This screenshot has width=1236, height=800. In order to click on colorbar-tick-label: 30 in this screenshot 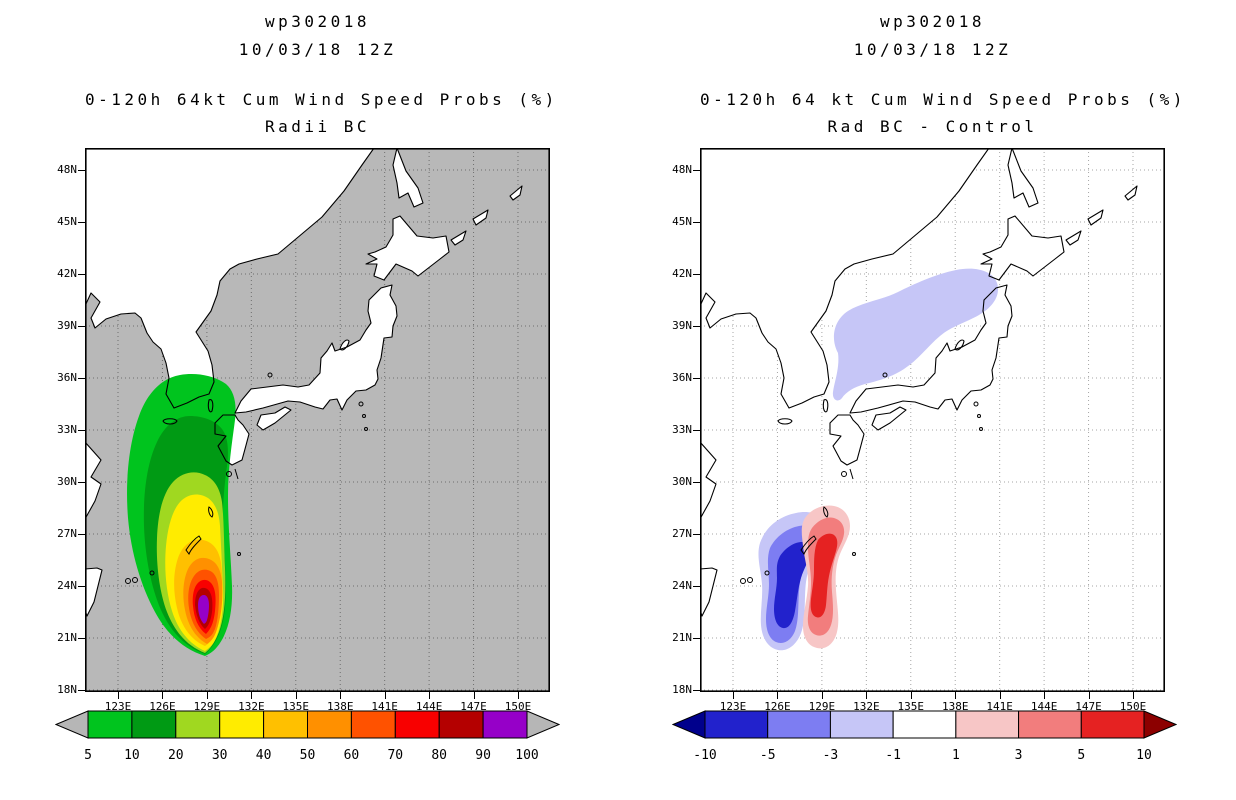, I will do `click(220, 755)`.